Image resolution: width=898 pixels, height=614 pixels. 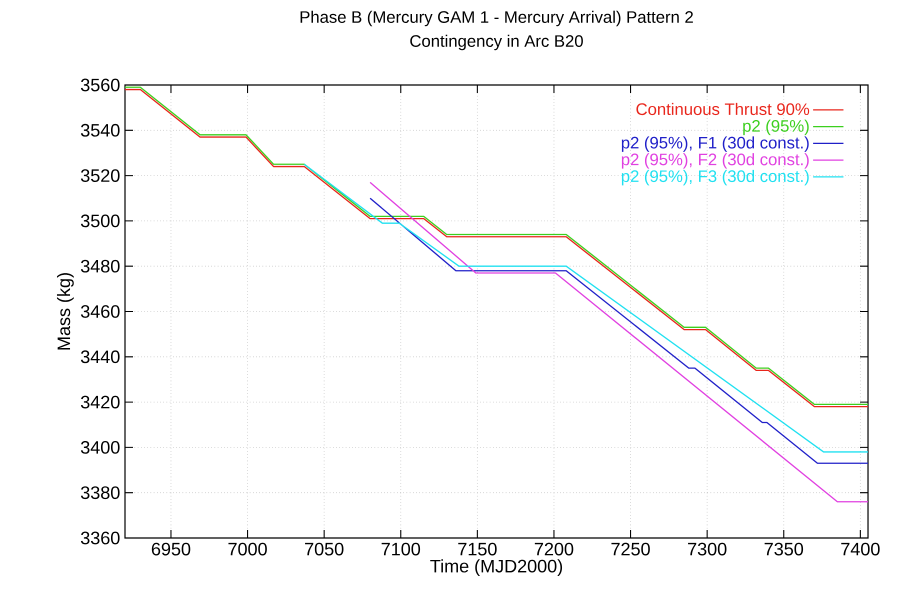 I want to click on x-tick-label: 7200, so click(x=554, y=549).